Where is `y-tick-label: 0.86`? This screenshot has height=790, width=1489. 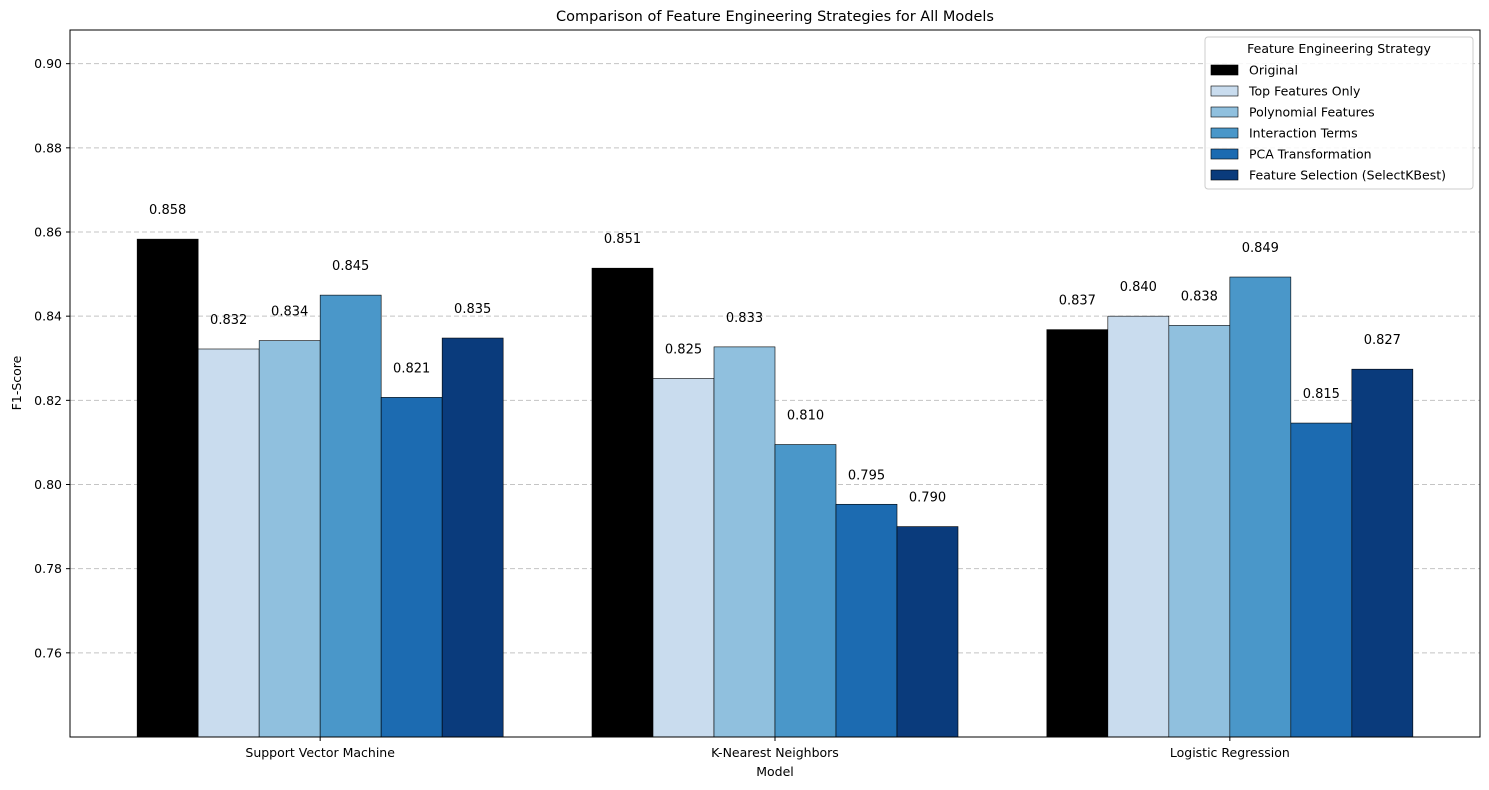 y-tick-label: 0.86 is located at coordinates (48, 232).